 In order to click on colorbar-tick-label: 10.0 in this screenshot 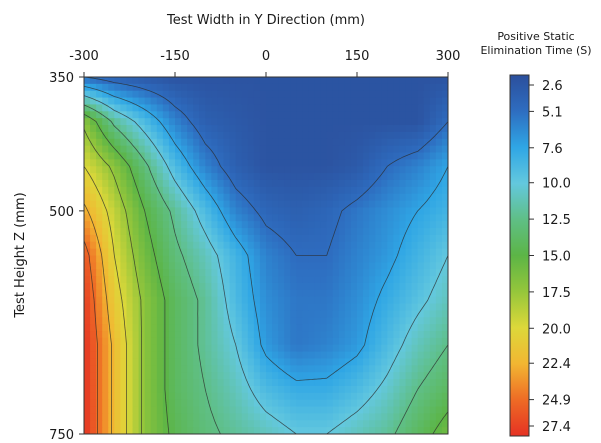, I will do `click(556, 184)`.